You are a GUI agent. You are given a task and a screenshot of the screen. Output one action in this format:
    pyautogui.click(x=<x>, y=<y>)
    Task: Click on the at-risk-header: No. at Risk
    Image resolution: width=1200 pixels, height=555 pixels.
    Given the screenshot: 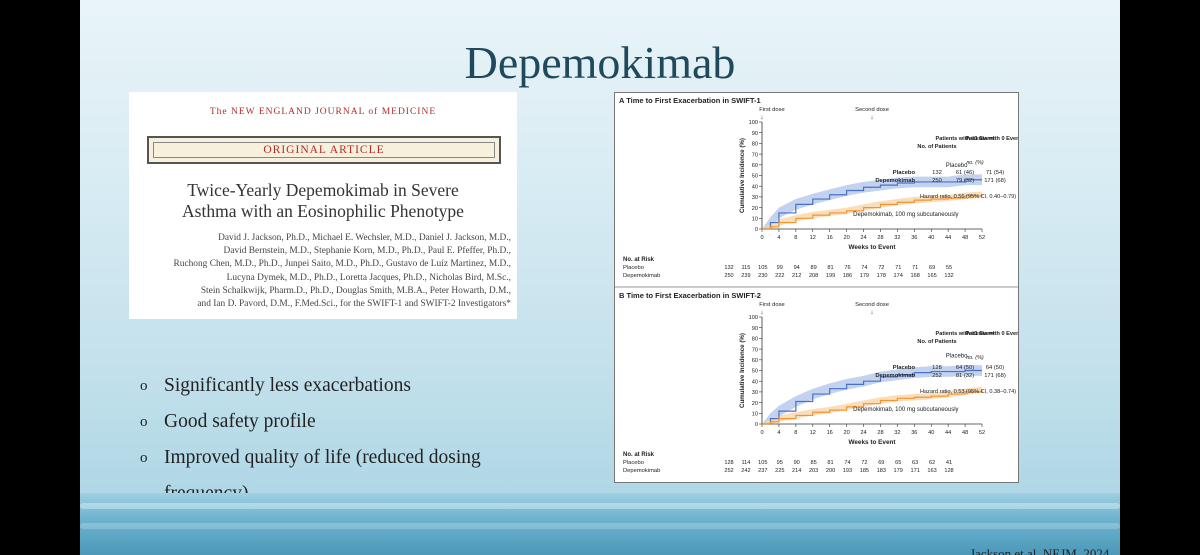 What is the action you would take?
    pyautogui.click(x=639, y=455)
    